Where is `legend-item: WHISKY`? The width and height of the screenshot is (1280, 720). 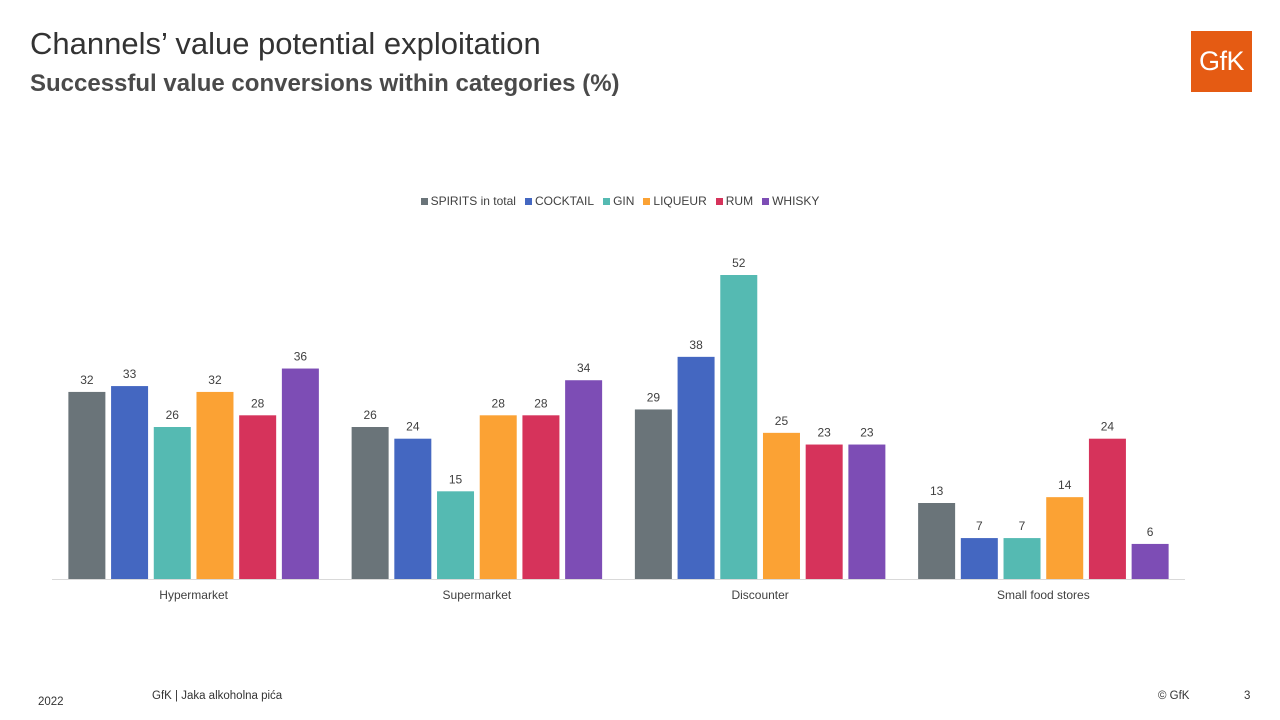
legend-item: WHISKY is located at coordinates (790, 201).